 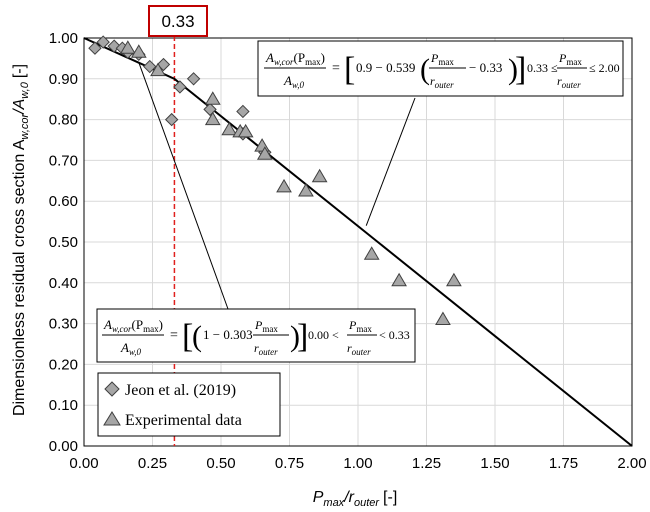 I want to click on y-tick-label: 0.50, so click(x=63, y=242).